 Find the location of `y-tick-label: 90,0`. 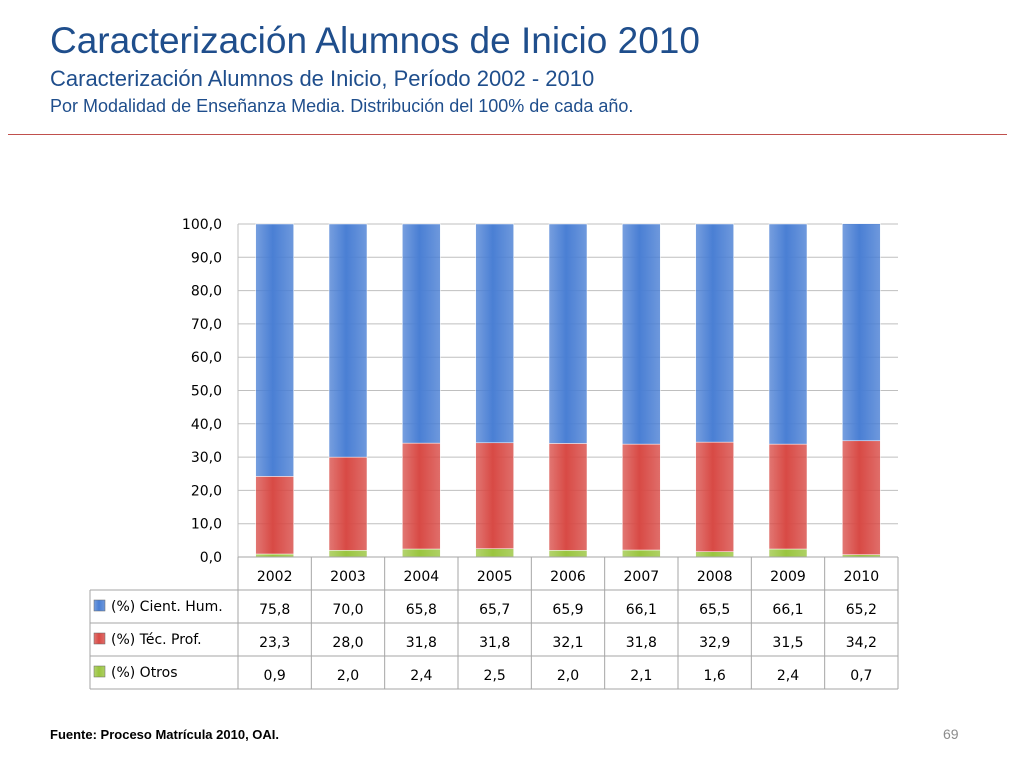

y-tick-label: 90,0 is located at coordinates (206, 258).